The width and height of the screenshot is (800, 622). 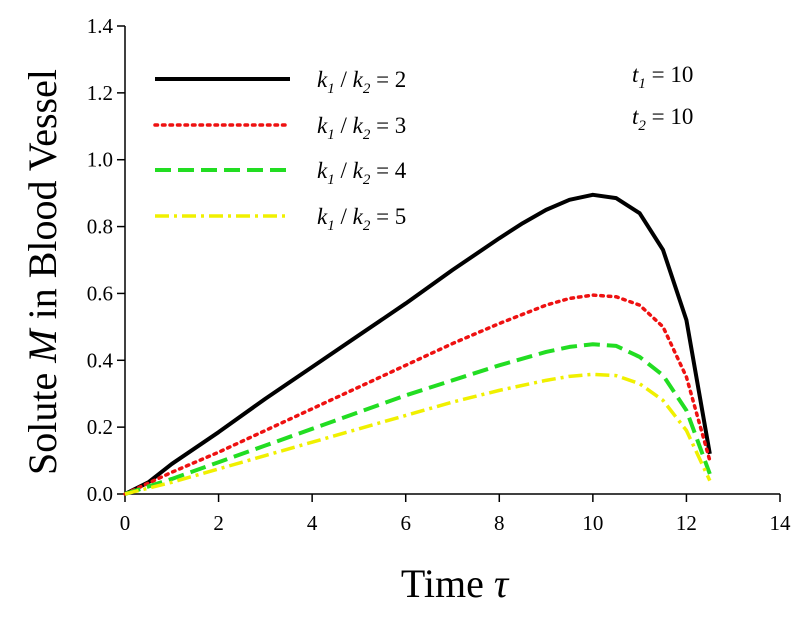 I want to click on x-tick-label: 2, so click(x=218, y=523).